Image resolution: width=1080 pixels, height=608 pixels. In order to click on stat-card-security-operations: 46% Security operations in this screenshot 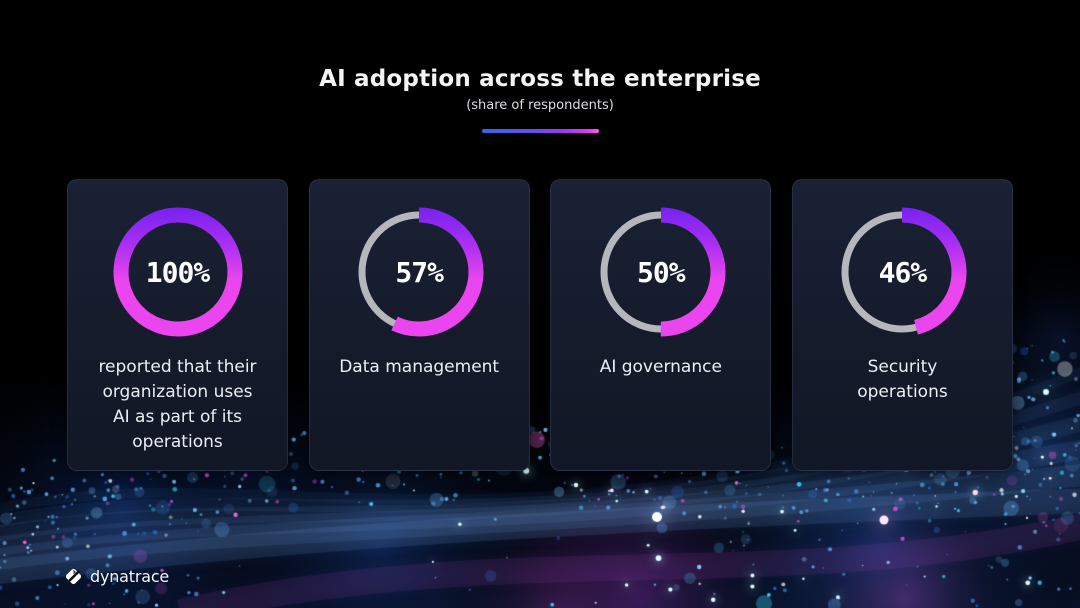, I will do `click(902, 325)`.